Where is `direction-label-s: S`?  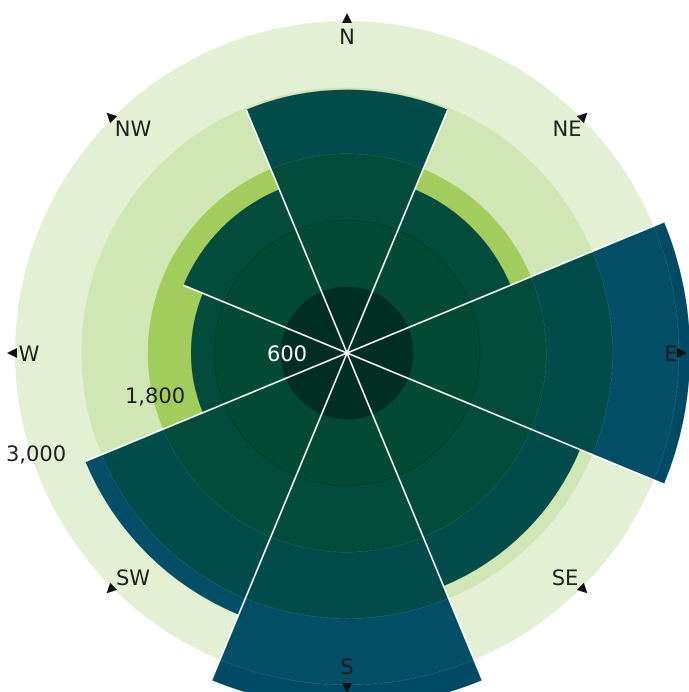
direction-label-s: S is located at coordinates (346, 667).